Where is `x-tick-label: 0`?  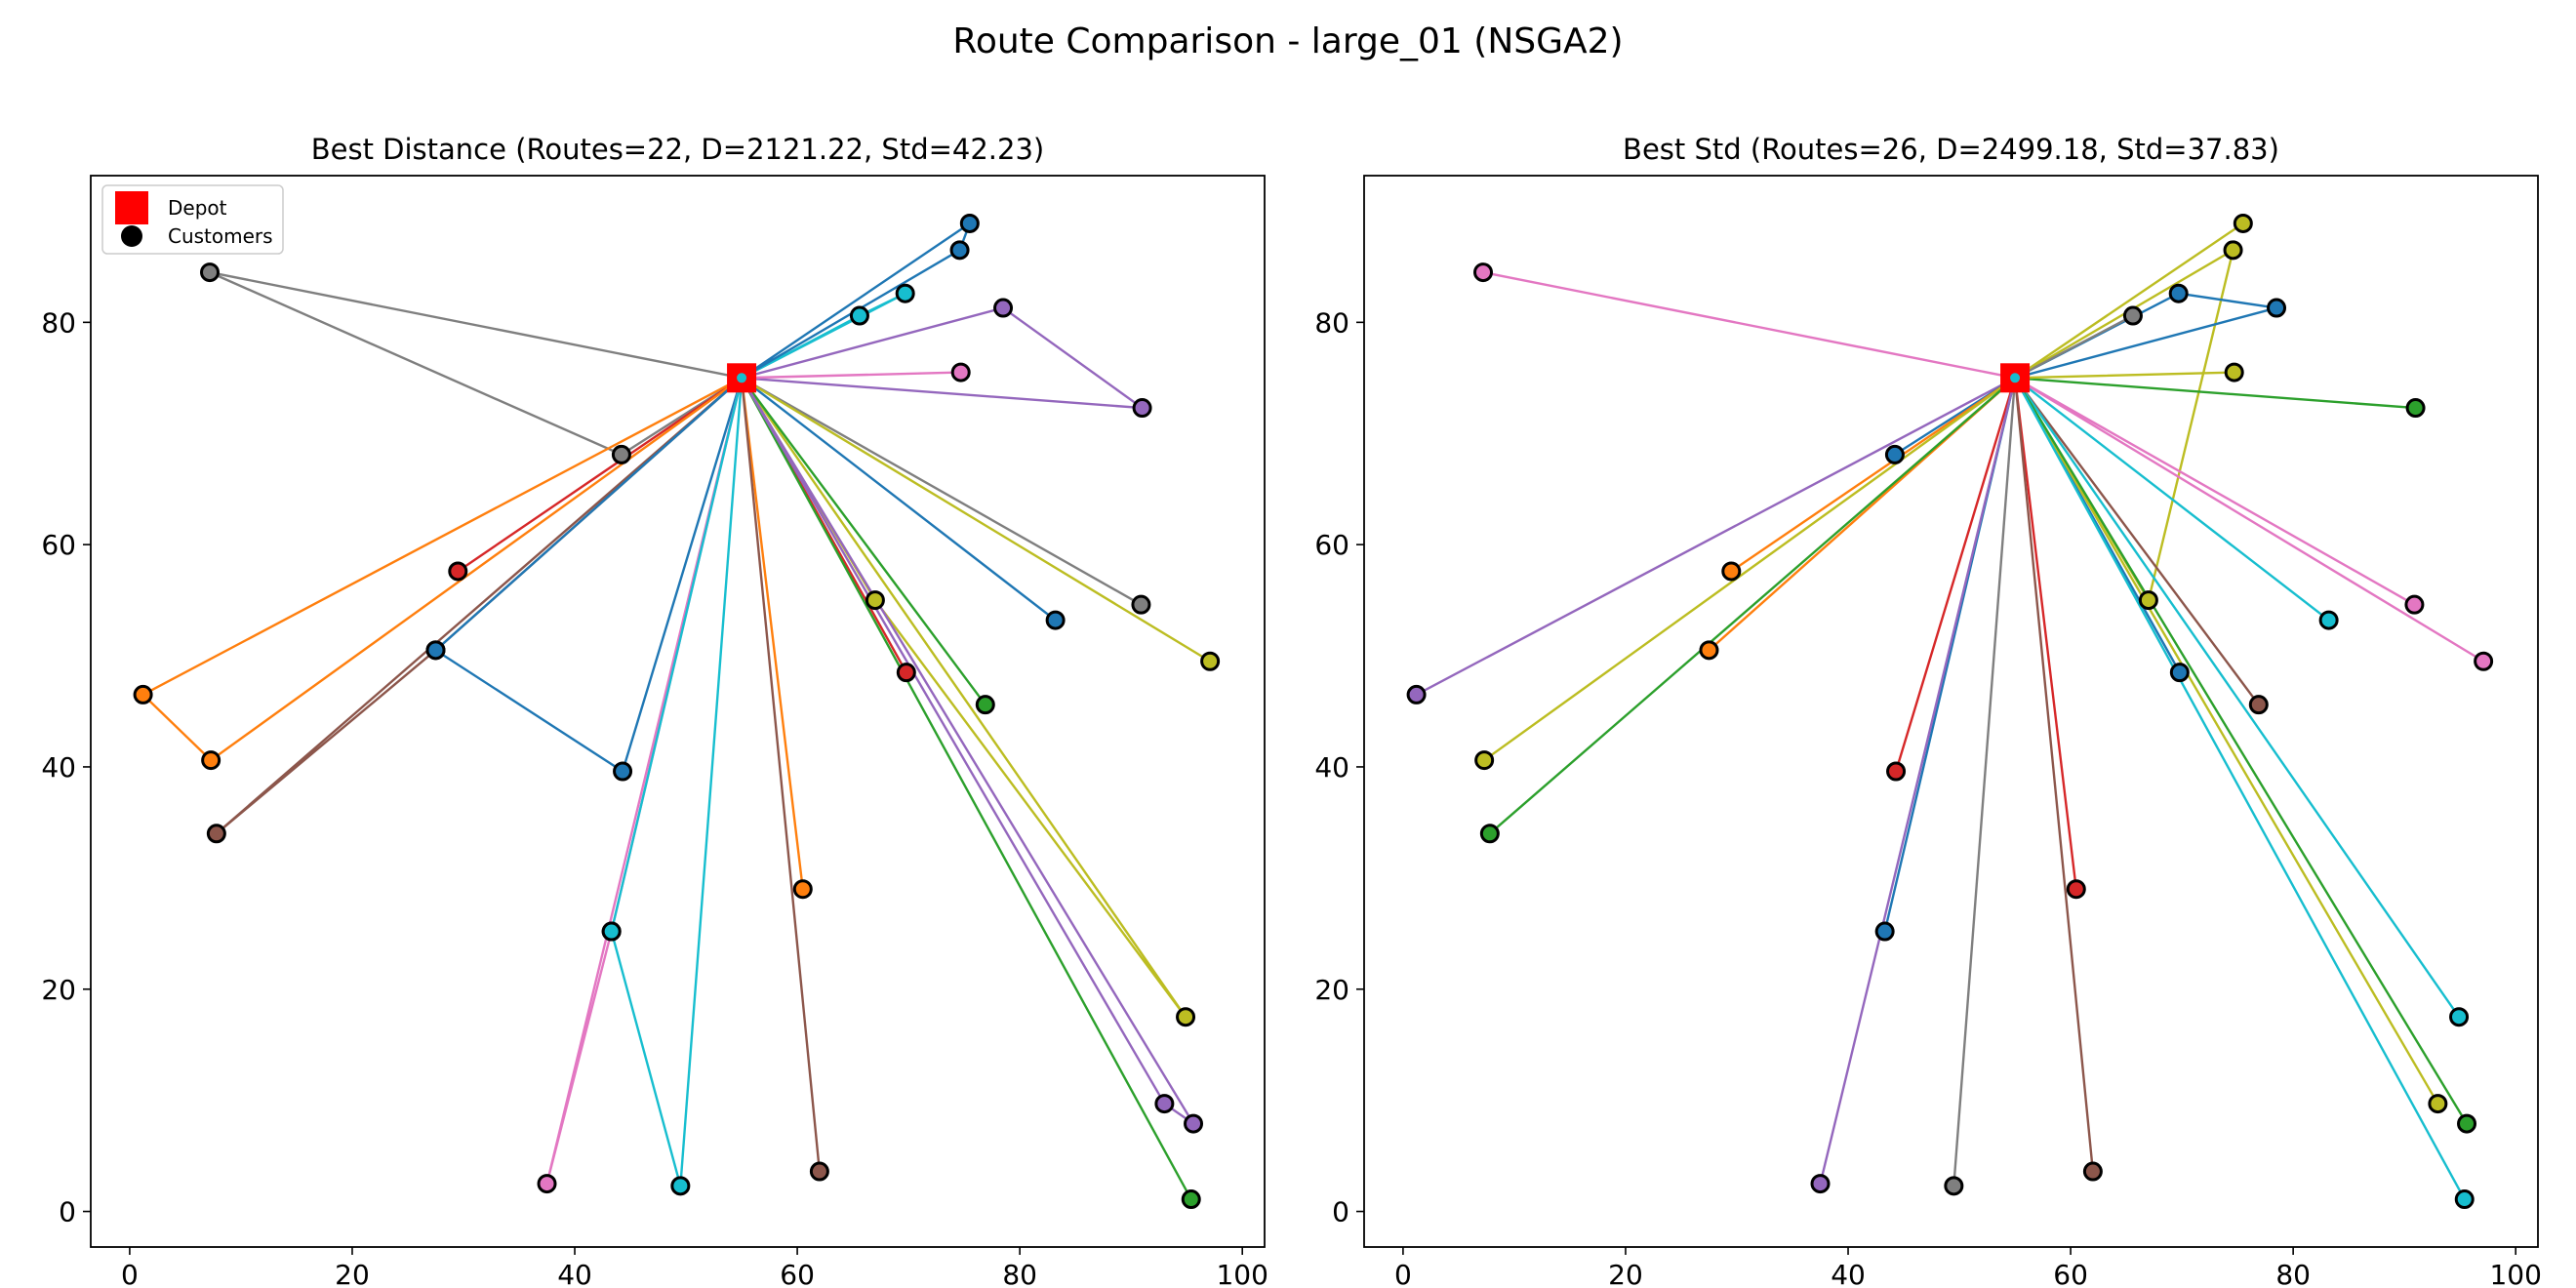
x-tick-label: 0 is located at coordinates (130, 1273).